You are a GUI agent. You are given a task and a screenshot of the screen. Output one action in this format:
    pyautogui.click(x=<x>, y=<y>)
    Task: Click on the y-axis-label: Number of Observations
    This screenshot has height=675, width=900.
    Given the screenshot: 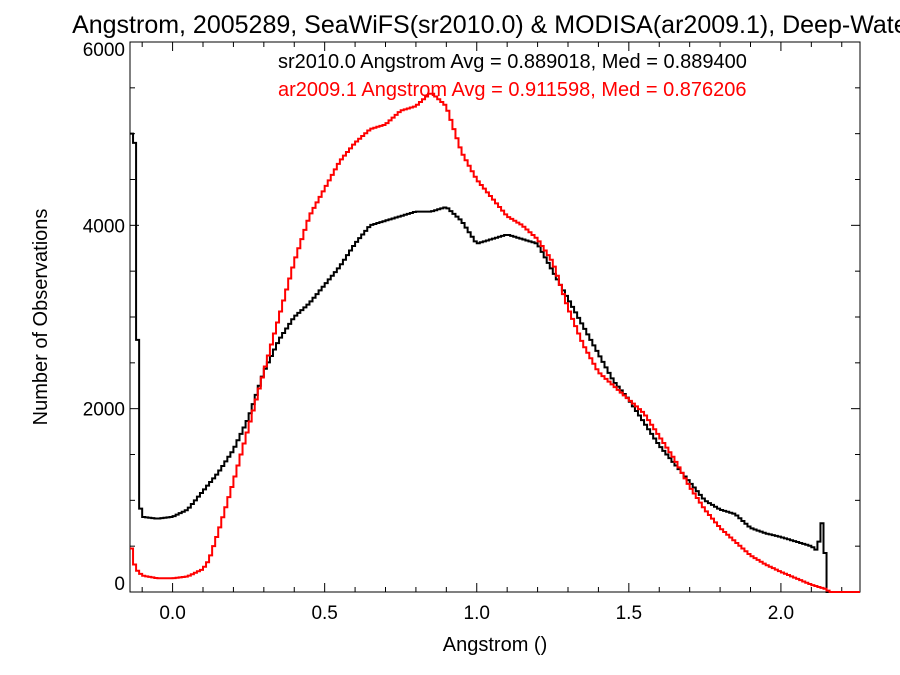 What is the action you would take?
    pyautogui.click(x=41, y=317)
    